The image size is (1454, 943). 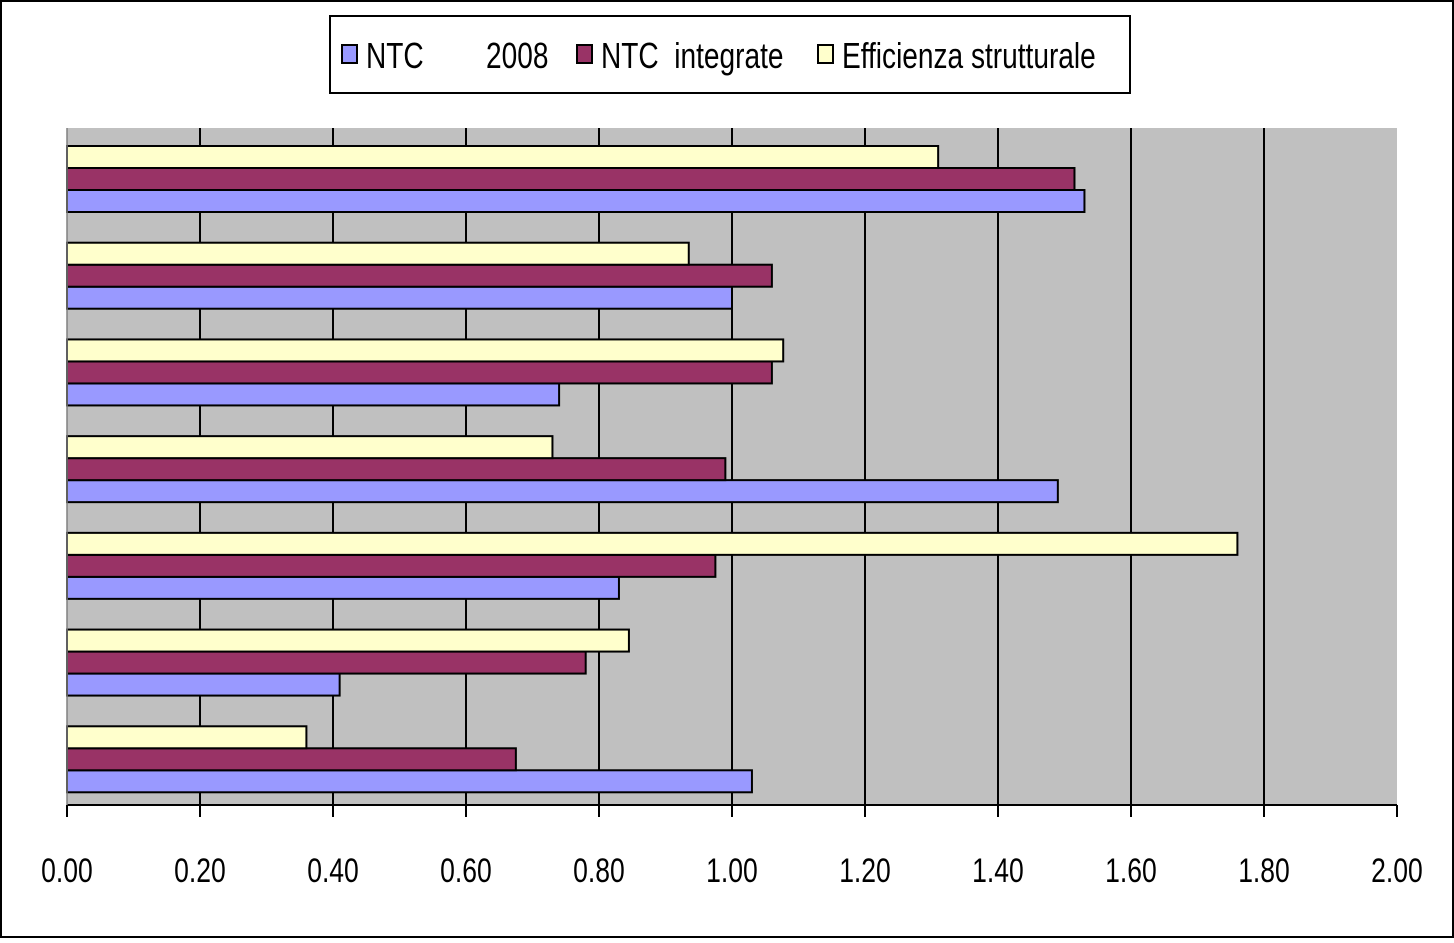 What do you see at coordinates (692, 56) in the screenshot?
I see `legend-label: NTC integrate` at bounding box center [692, 56].